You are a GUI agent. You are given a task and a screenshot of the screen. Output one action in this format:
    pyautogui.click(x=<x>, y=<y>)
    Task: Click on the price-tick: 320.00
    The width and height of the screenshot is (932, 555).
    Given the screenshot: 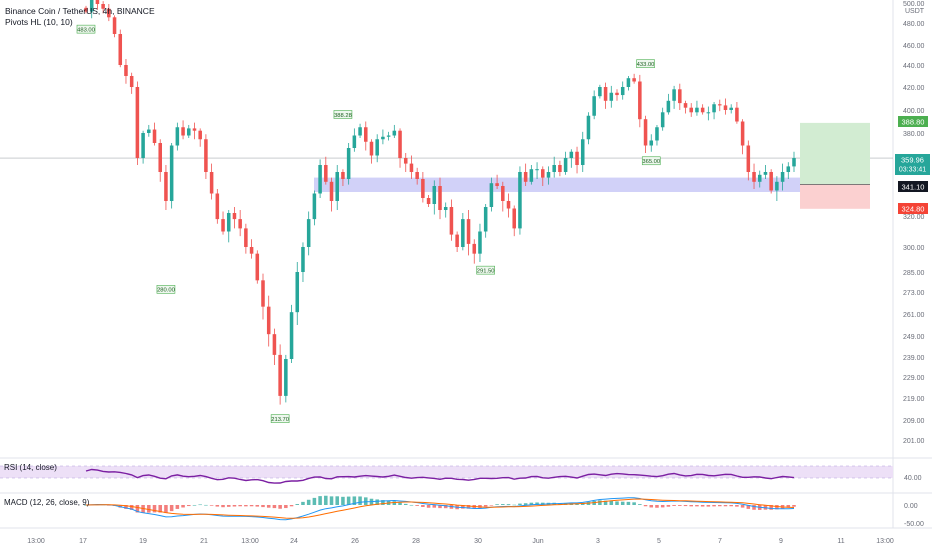 What is the action you would take?
    pyautogui.click(x=914, y=217)
    